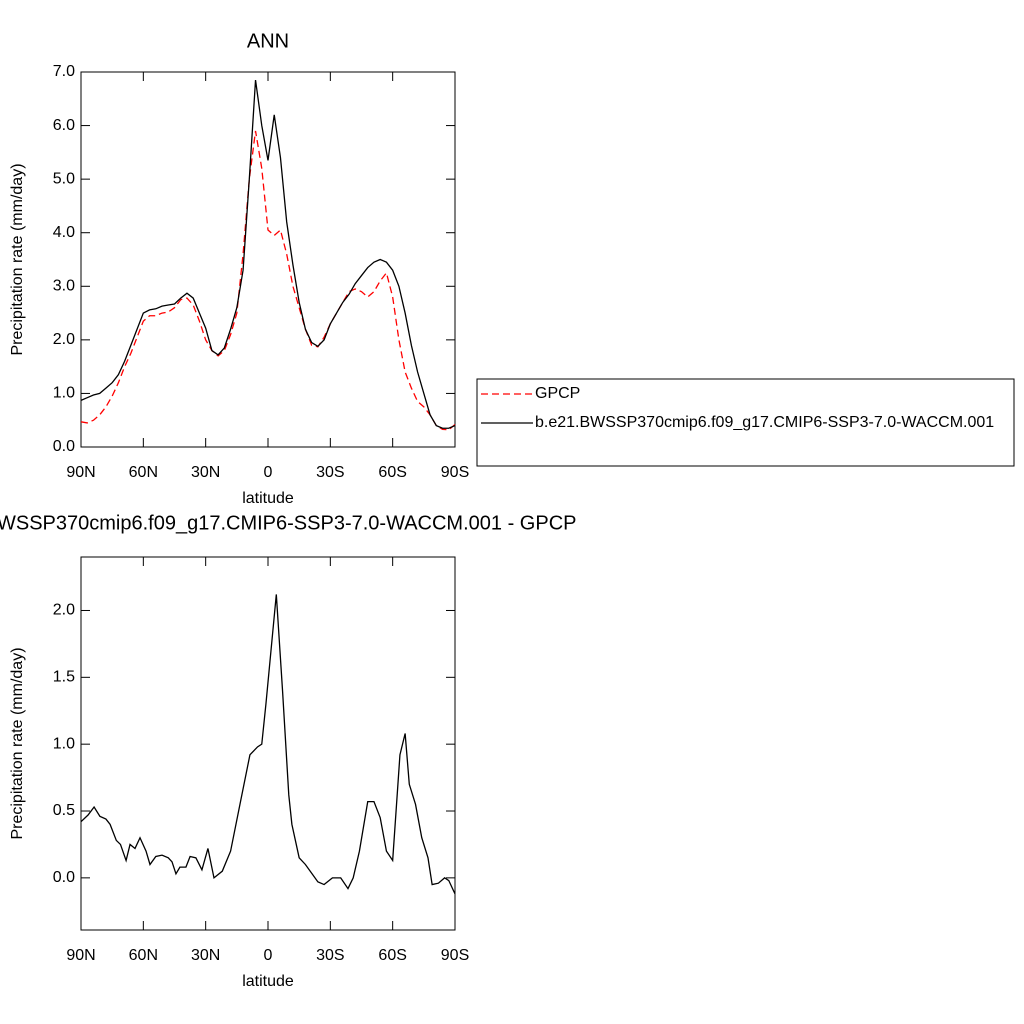 Image resolution: width=1024 pixels, height=1024 pixels. What do you see at coordinates (64, 125) in the screenshot?
I see `y-tick-label: 6.0` at bounding box center [64, 125].